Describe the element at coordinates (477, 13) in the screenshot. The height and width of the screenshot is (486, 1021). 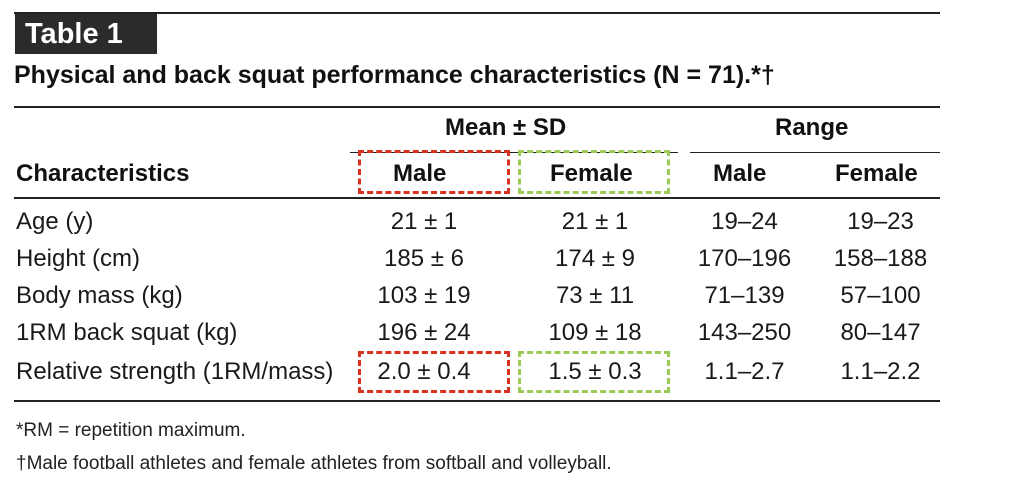
I see `table-top-rule` at that location.